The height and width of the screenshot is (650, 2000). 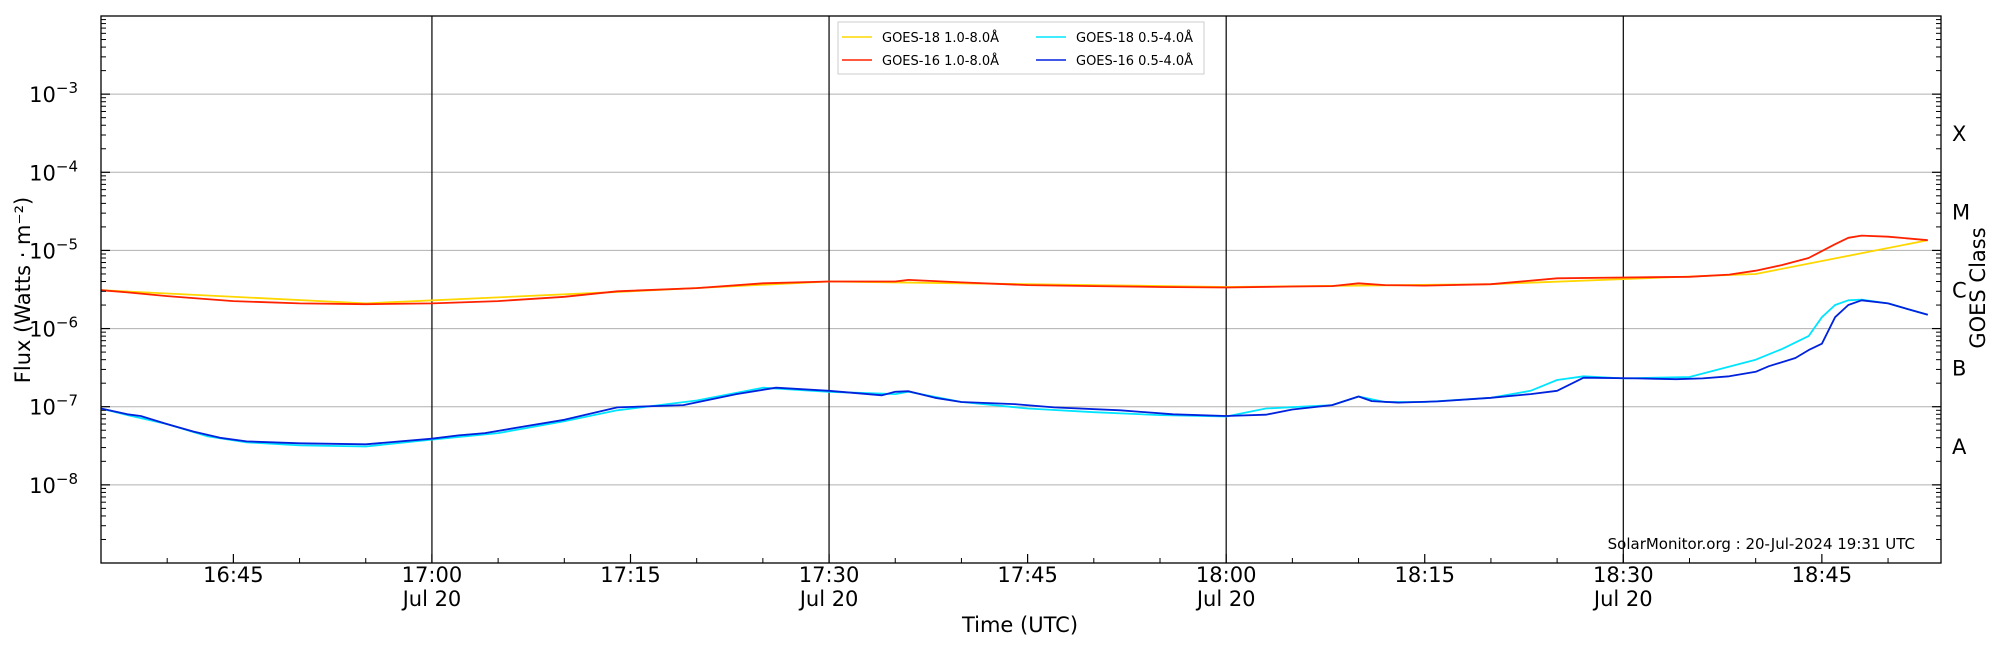 What do you see at coordinates (53, 171) in the screenshot?
I see `y-tick-label: 10⁻⁴` at bounding box center [53, 171].